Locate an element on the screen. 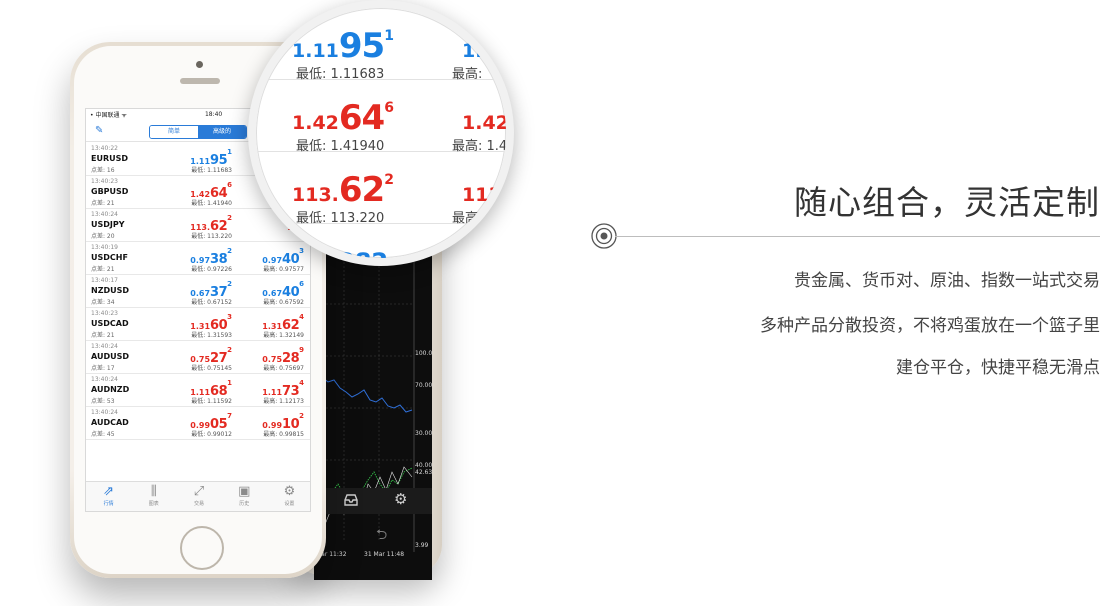 Image resolution: width=1100 pixels, height=606 pixels. settings-icon: ⚙ is located at coordinates (289, 491).